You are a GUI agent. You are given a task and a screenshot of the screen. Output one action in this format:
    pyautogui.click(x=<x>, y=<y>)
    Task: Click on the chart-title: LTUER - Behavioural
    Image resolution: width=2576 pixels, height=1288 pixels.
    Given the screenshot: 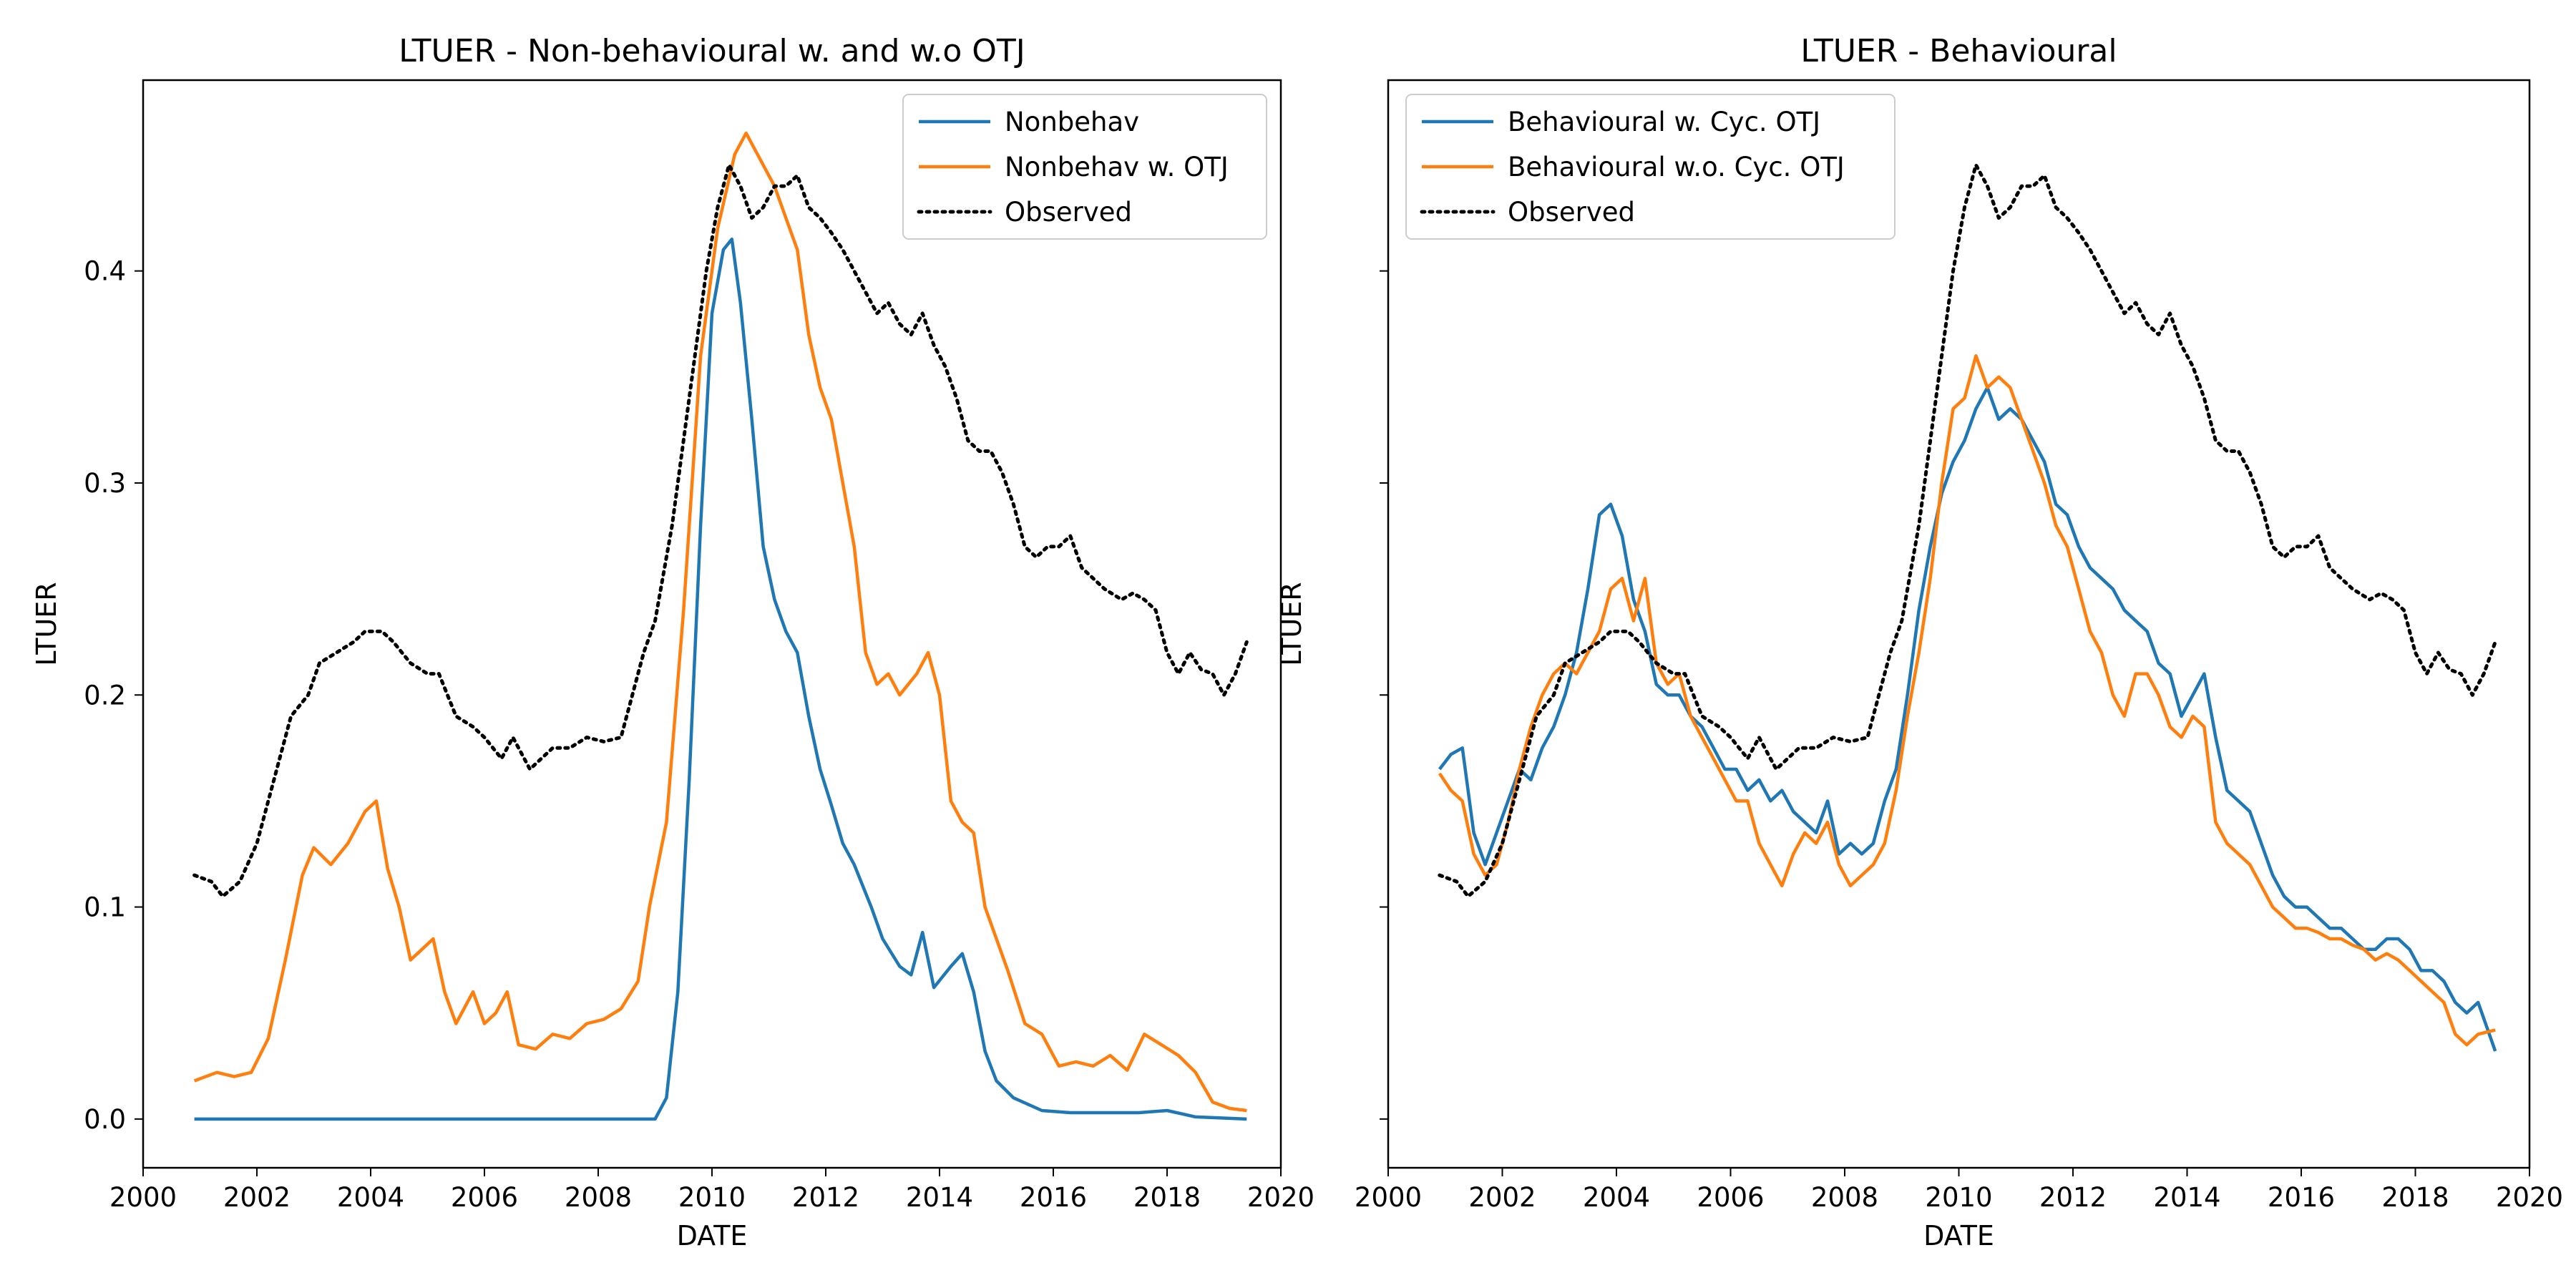 What is the action you would take?
    pyautogui.click(x=1958, y=51)
    